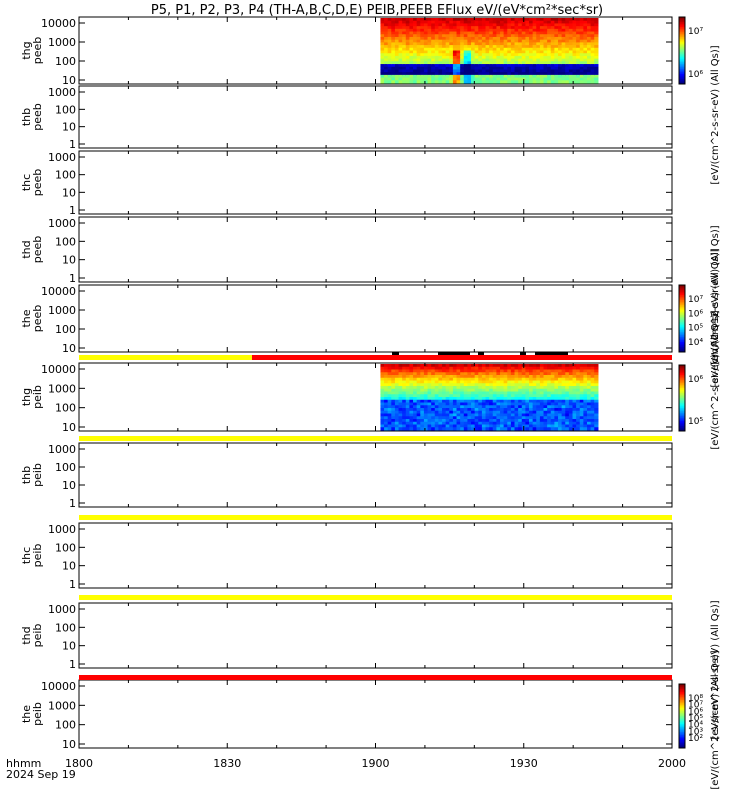  Describe the element at coordinates (481, 353) in the screenshot. I see `mode-mark` at that location.